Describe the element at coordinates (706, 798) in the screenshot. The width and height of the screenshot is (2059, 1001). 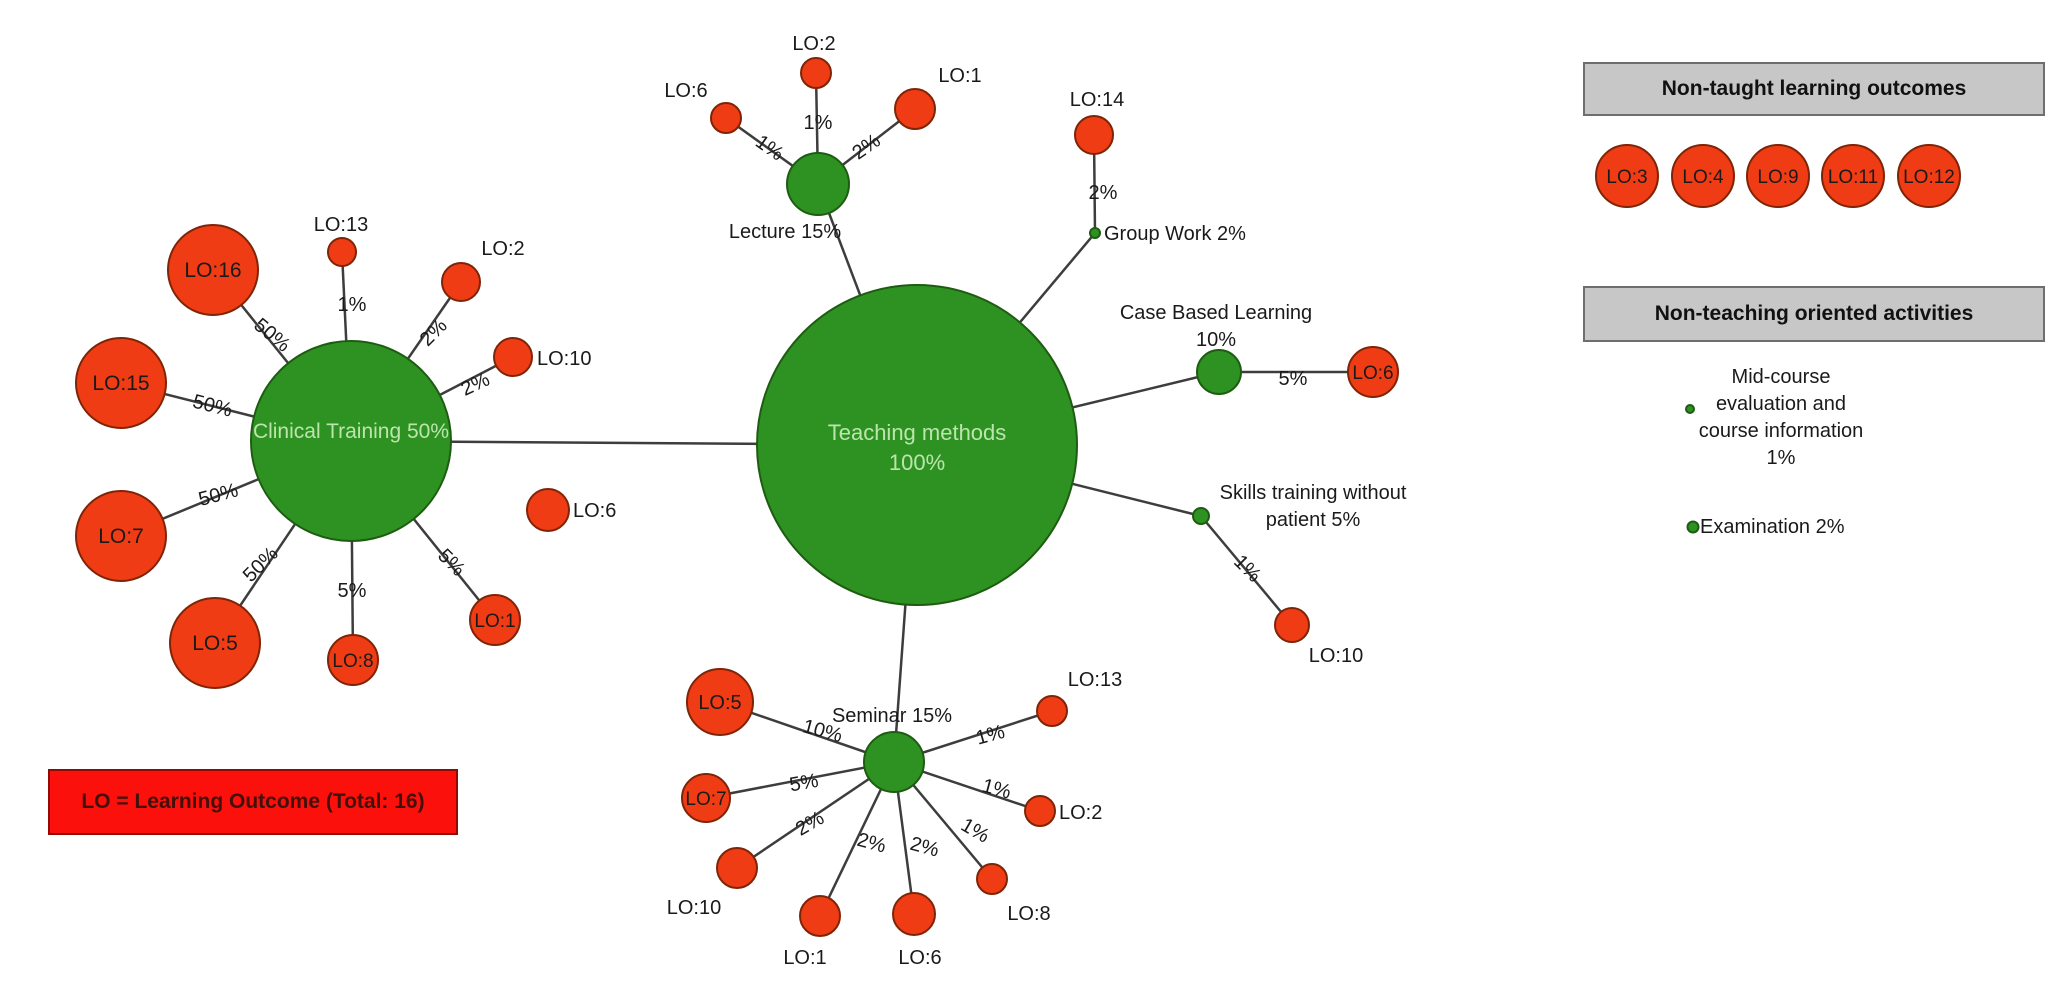
I see `node-s7` at that location.